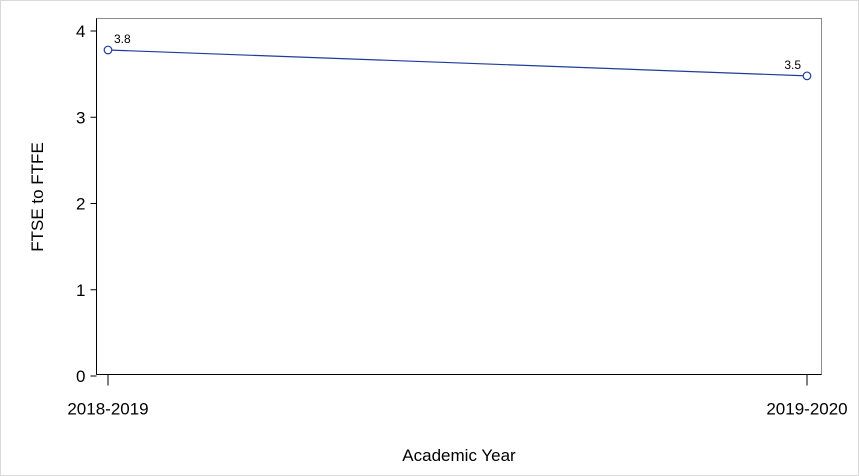 The image size is (859, 476). What do you see at coordinates (80, 31) in the screenshot?
I see `y-tick-label: 4` at bounding box center [80, 31].